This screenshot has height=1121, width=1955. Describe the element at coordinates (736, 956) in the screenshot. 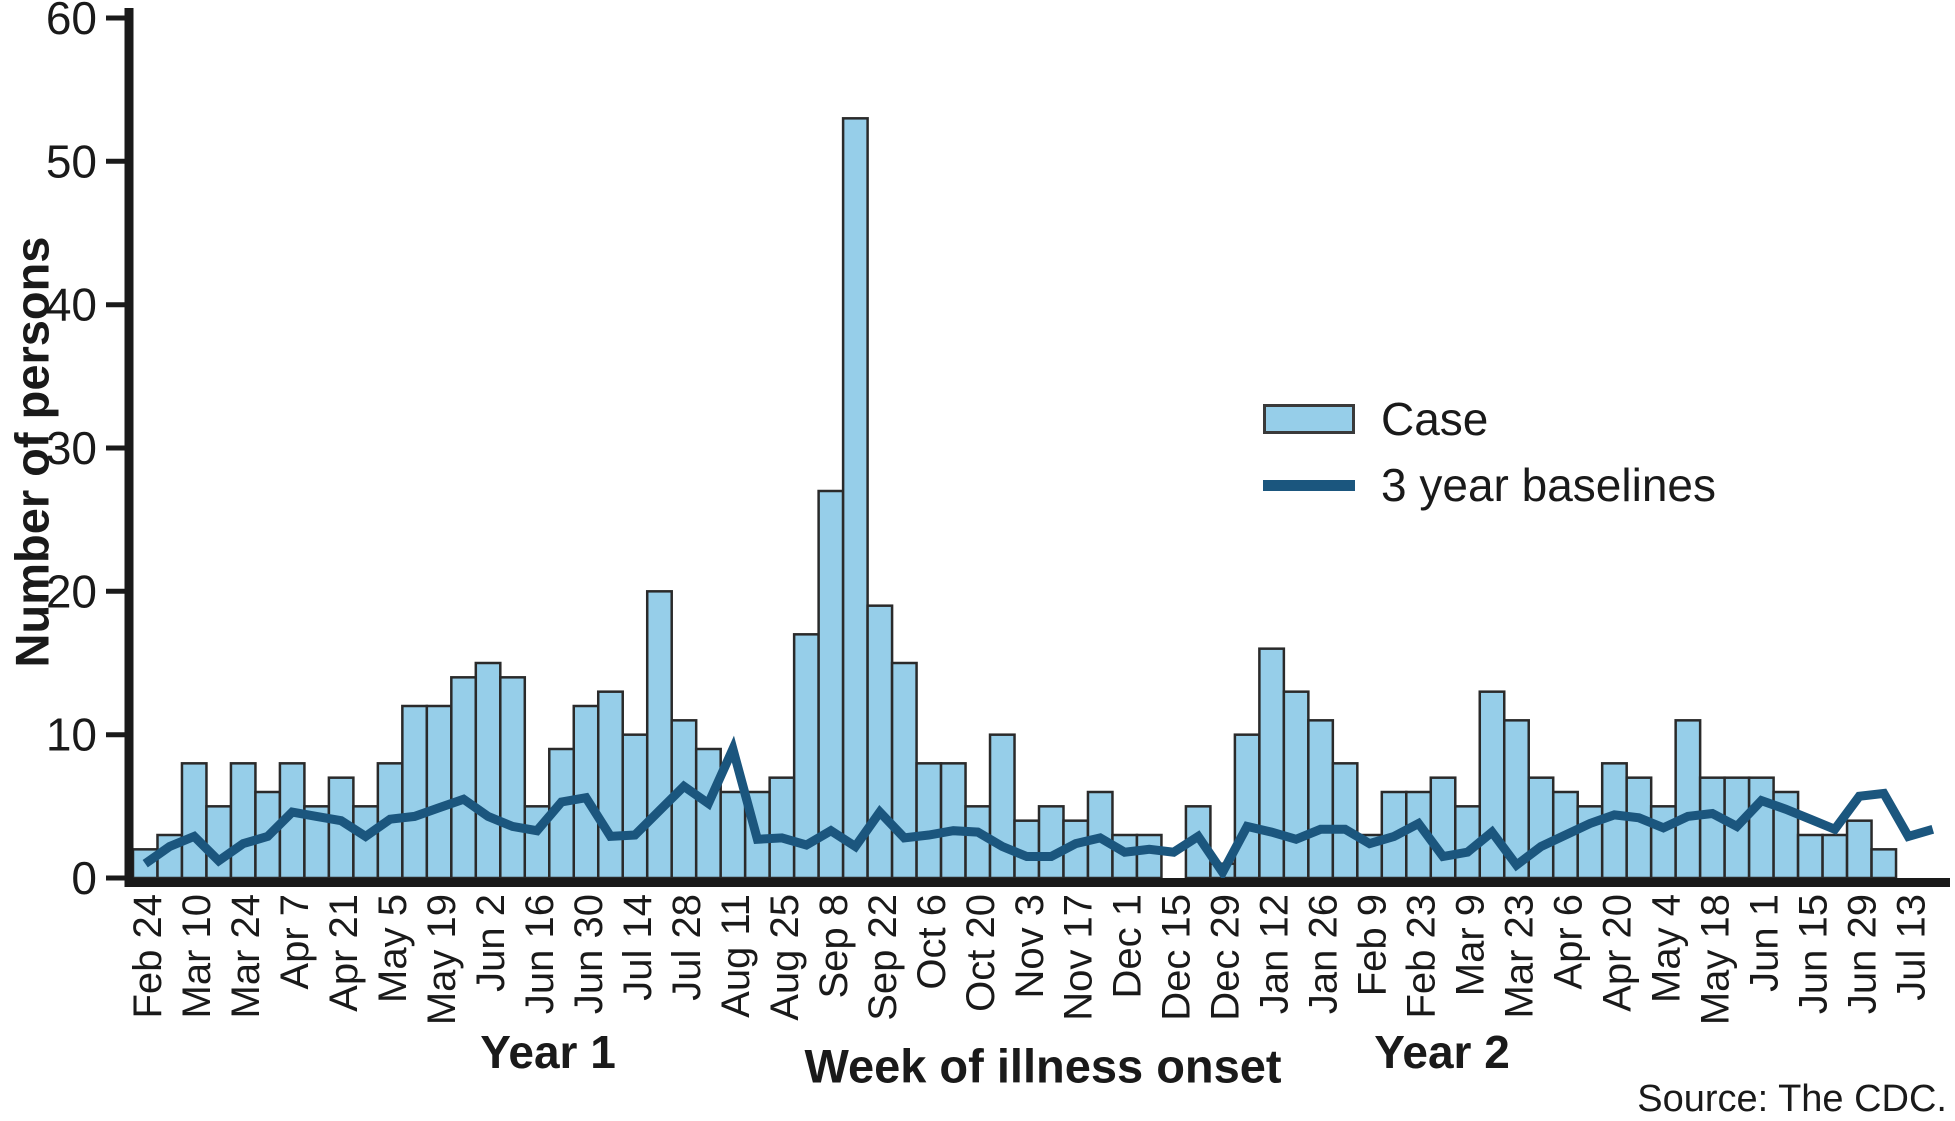

I see `x-tick-label: Aug 11` at that location.